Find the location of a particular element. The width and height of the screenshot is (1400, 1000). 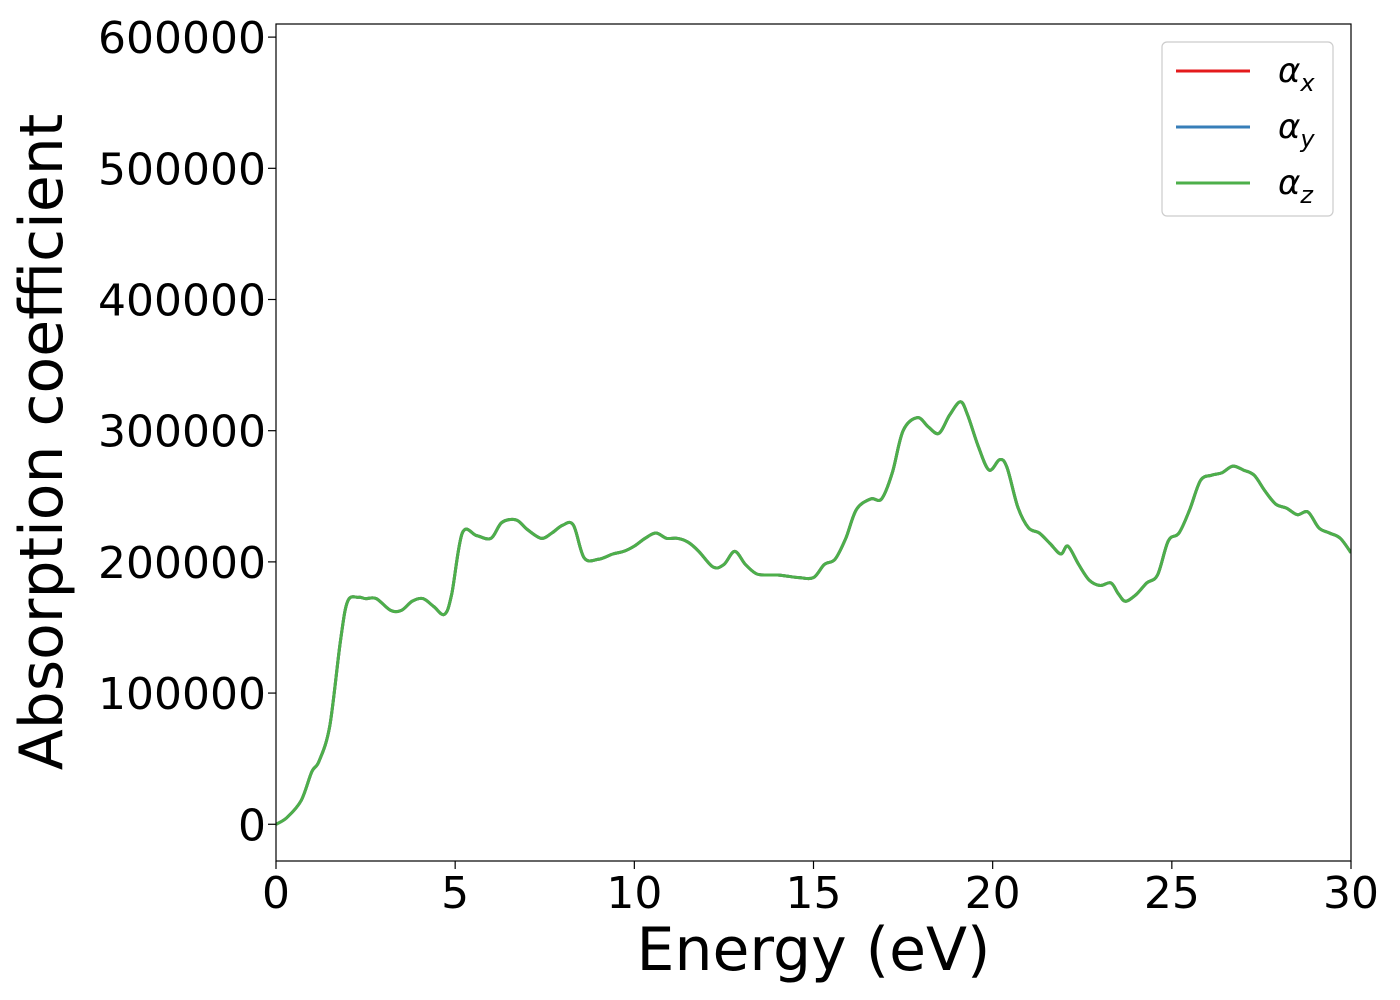

y-tick-label: 300000 is located at coordinates (182, 432).